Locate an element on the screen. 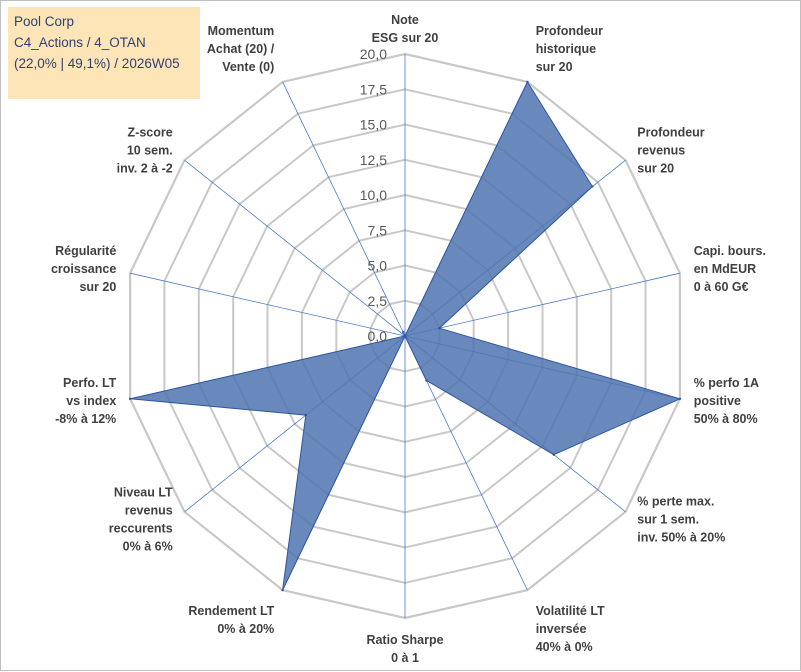 This screenshot has height=672, width=801. axis-label: Régularité croissance sur 20 is located at coordinates (83, 269).